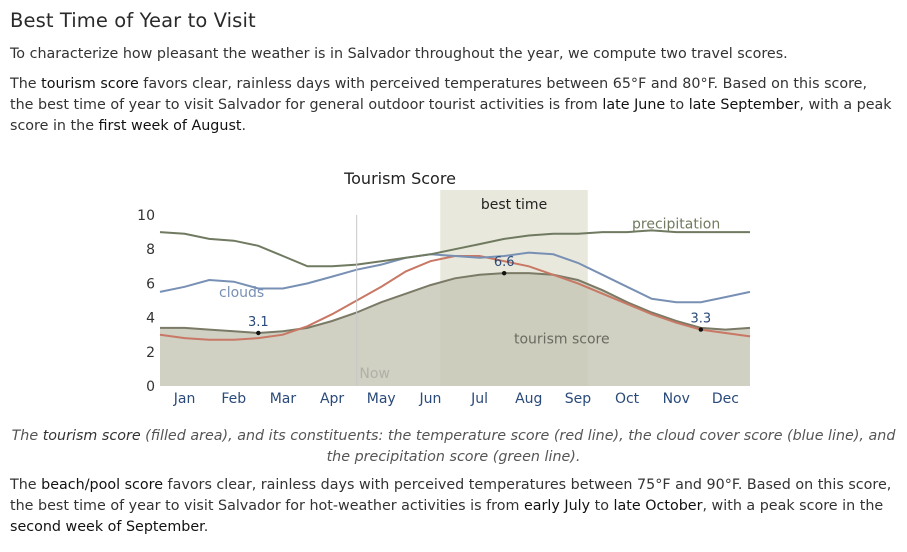 This screenshot has width=907, height=552. What do you see at coordinates (150, 319) in the screenshot?
I see `y-tick-label-4: 4` at bounding box center [150, 319].